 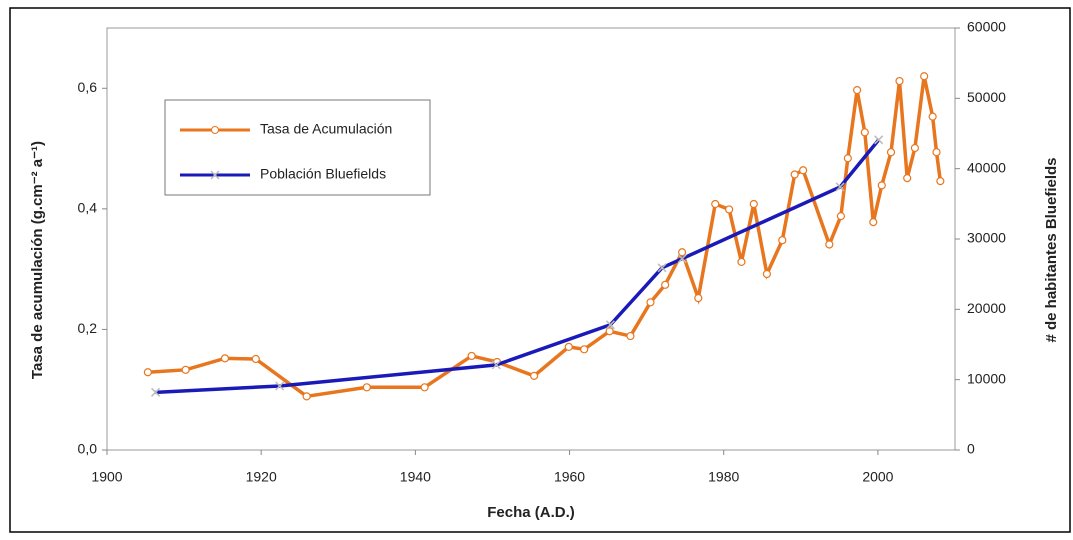 What do you see at coordinates (88, 208) in the screenshot?
I see `y-tick-label: 0,4` at bounding box center [88, 208].